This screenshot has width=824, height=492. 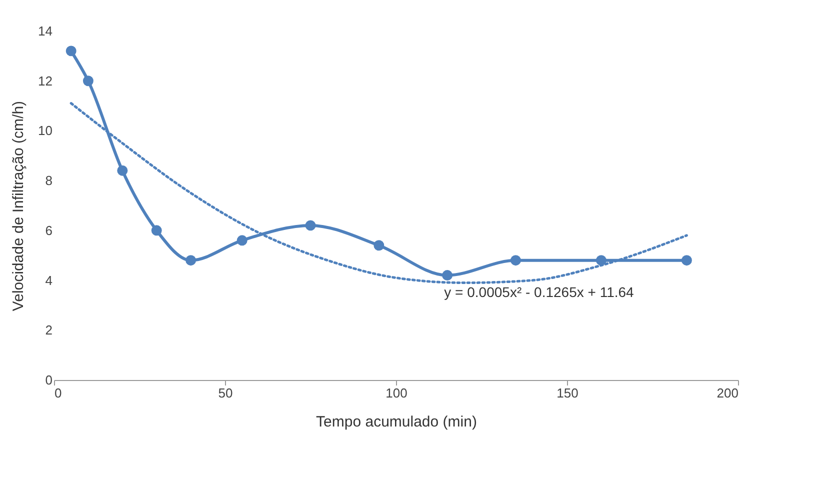 I want to click on x-tick-label: 0, so click(x=58, y=393).